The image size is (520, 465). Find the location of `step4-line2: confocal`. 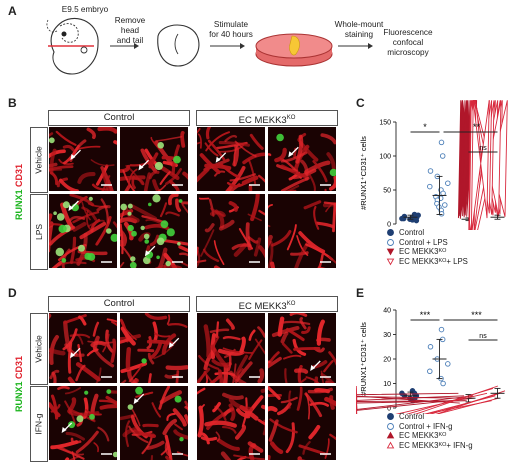

step4-line2: confocal is located at coordinates (408, 42).